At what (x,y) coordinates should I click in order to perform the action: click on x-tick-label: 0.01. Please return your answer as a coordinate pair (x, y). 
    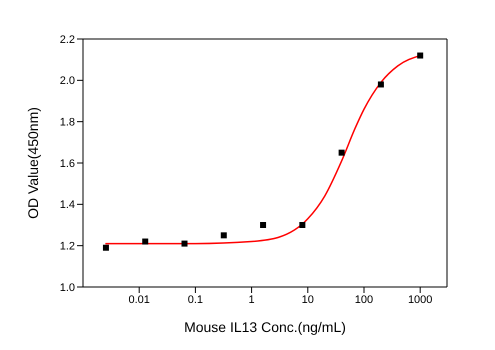
    Looking at the image, I should click on (139, 300).